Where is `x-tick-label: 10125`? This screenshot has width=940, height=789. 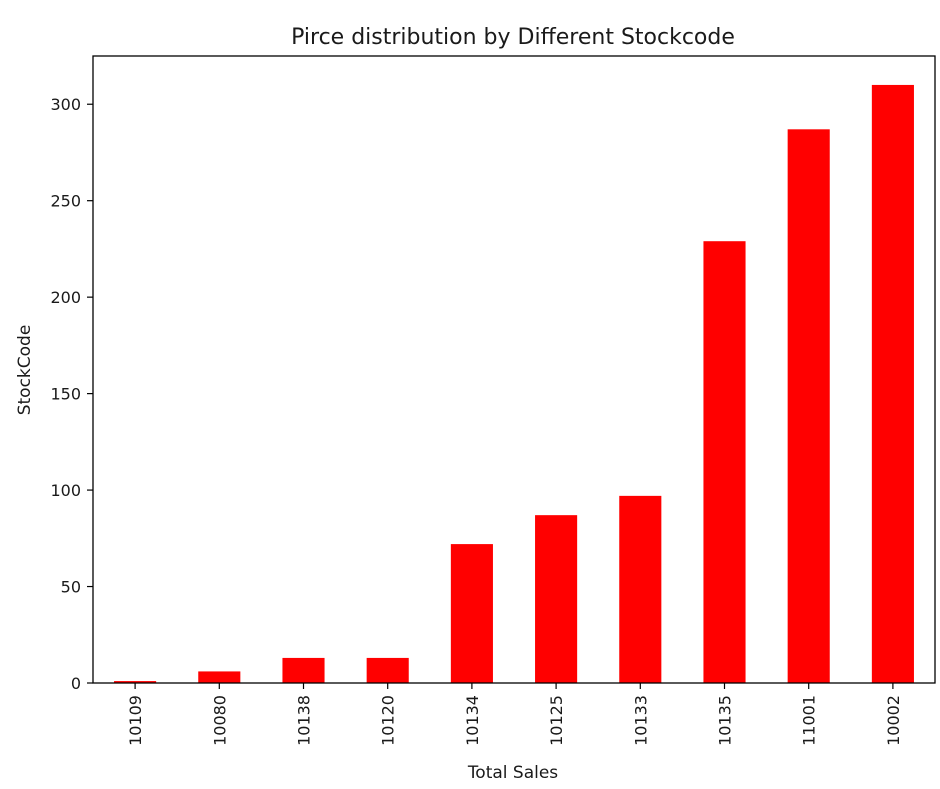 x-tick-label: 10125 is located at coordinates (556, 720).